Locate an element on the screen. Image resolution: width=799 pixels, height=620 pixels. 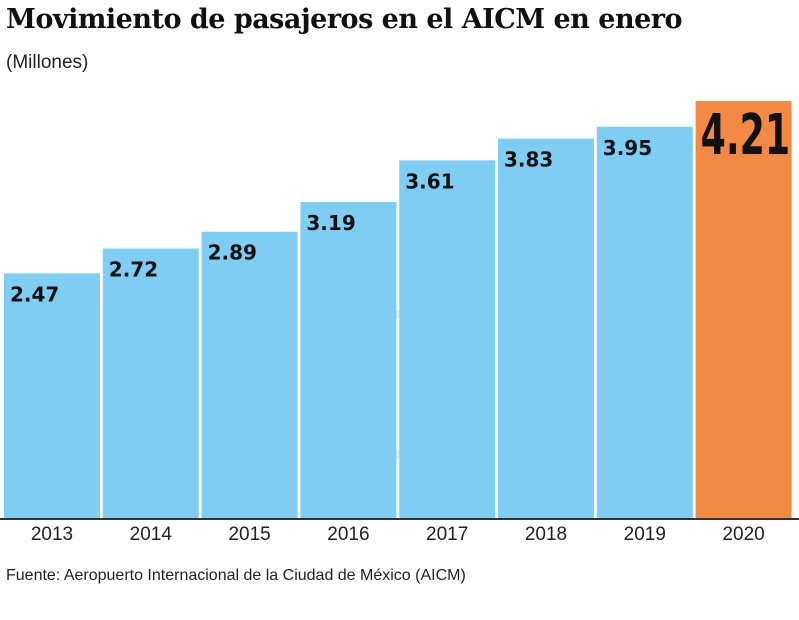
data-label: 2.89 is located at coordinates (232, 253).